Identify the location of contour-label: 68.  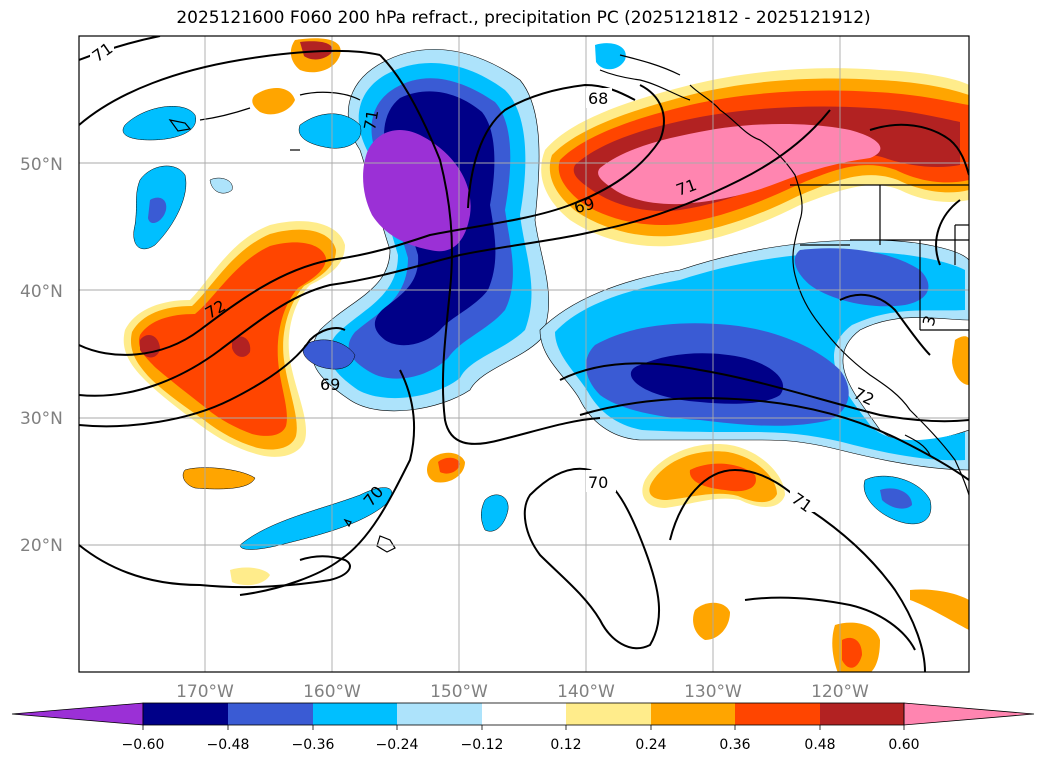
(598, 98).